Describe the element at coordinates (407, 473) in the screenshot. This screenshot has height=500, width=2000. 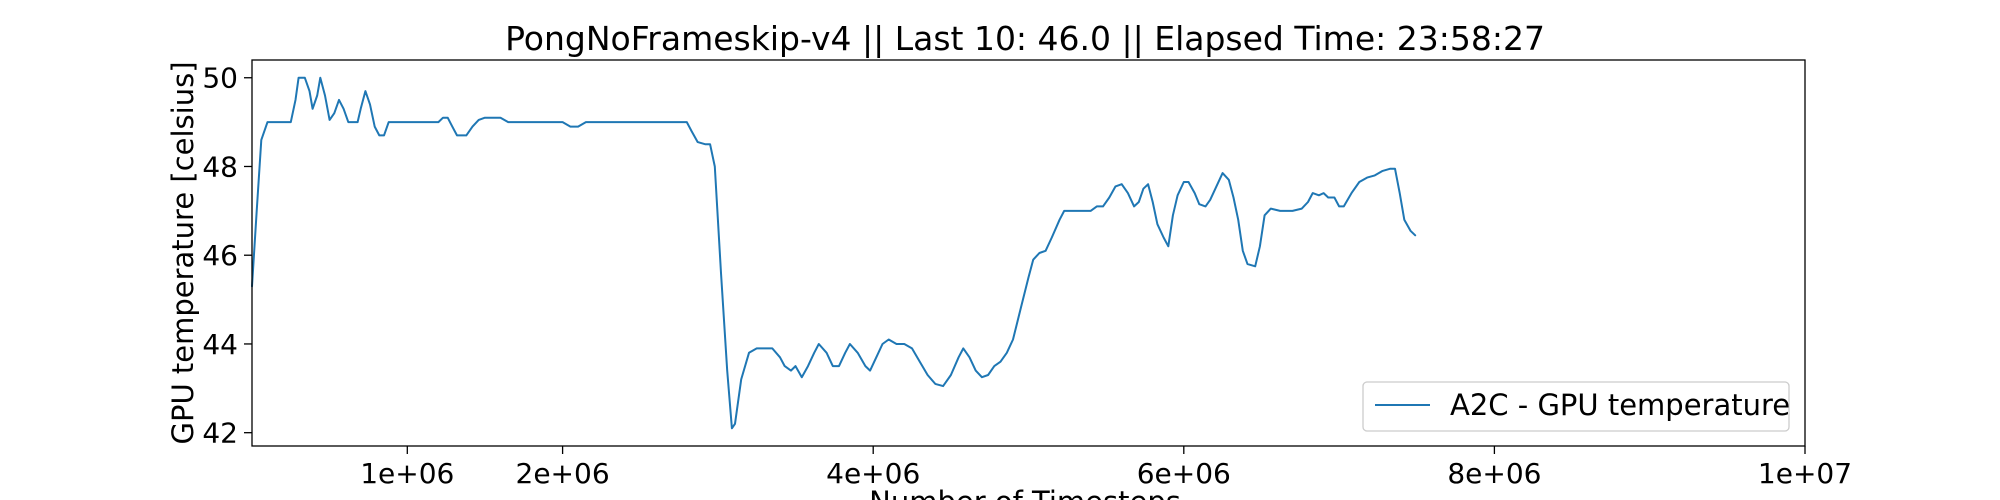
I see `x-tick-label: 1e+06` at that location.